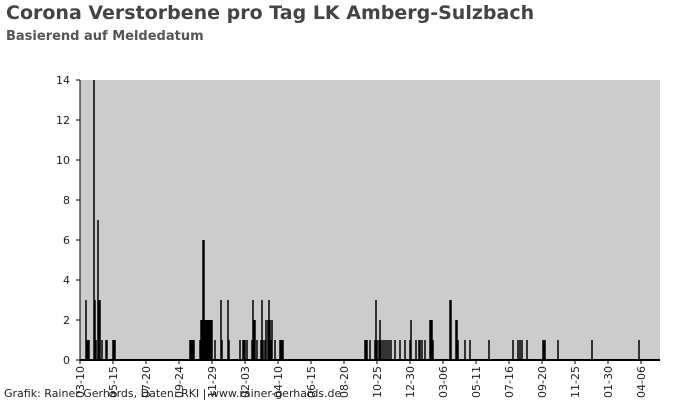  Describe the element at coordinates (278, 382) in the screenshot. I see `x-tick-label: 04-10` at that location.